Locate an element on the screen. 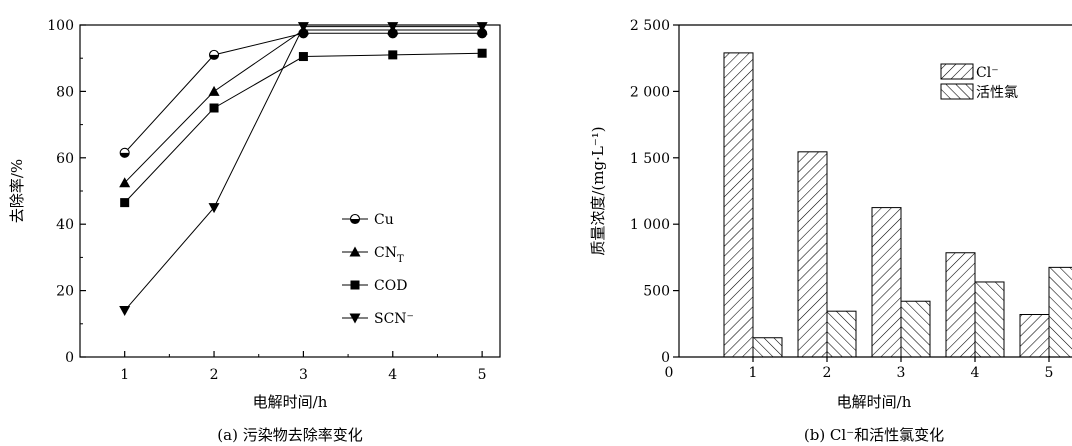  legend-label: Cu is located at coordinates (384, 220).